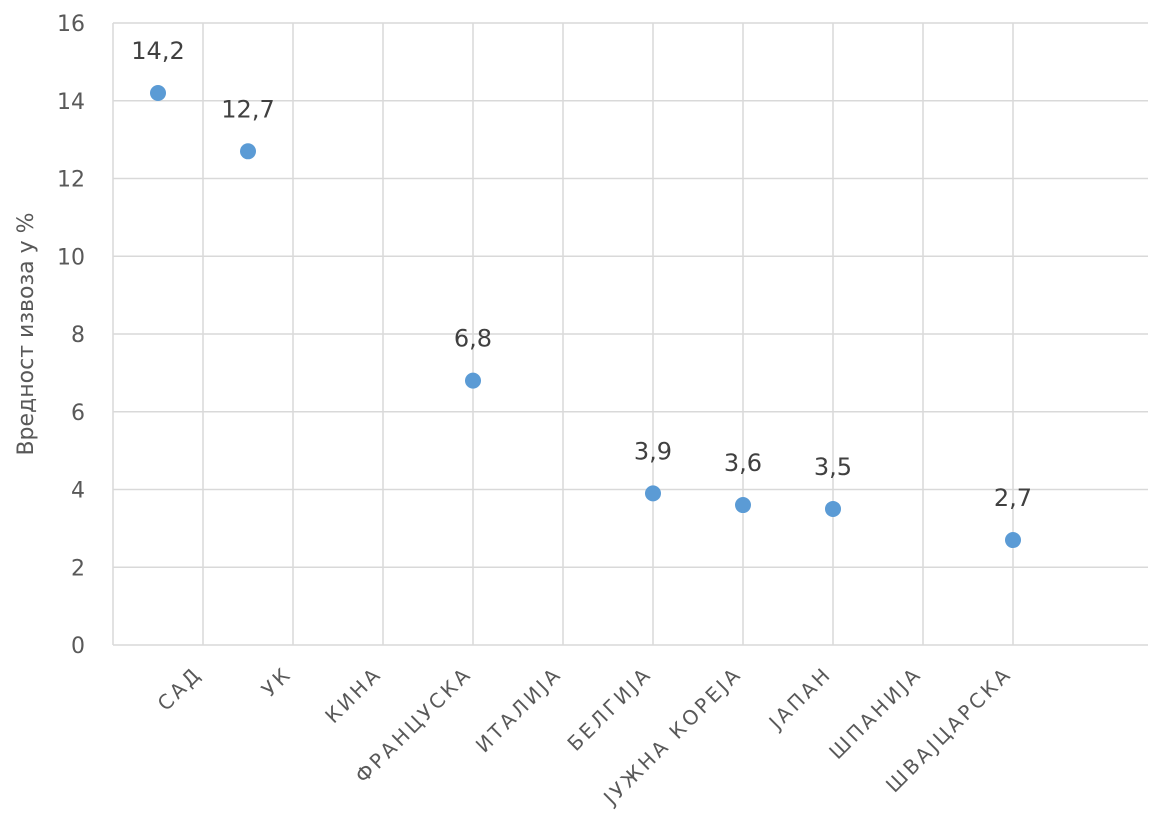  I want to click on y-tick-label: 0, so click(78, 646).